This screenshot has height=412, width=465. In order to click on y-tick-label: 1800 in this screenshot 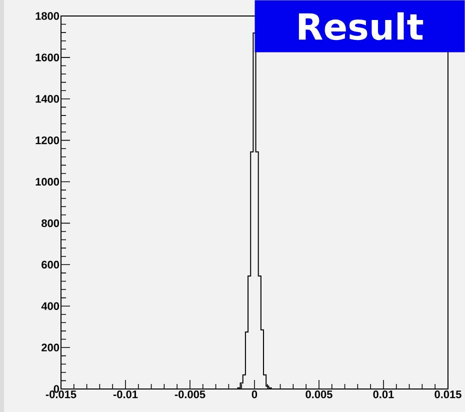, I will do `click(48, 16)`.